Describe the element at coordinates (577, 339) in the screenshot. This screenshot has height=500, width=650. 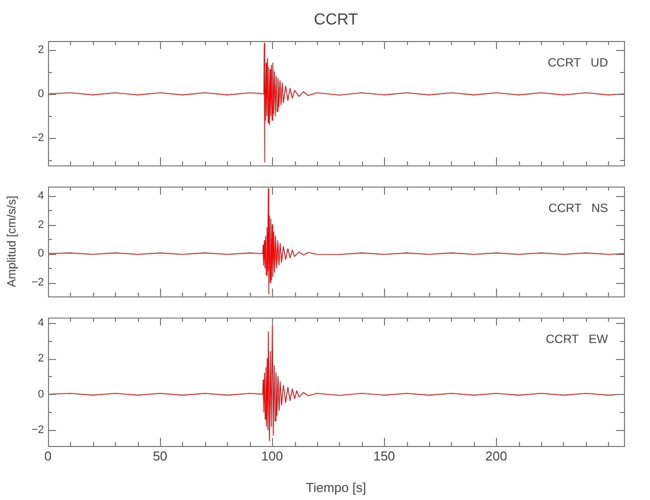
I see `annotation: CCRT EW` at that location.